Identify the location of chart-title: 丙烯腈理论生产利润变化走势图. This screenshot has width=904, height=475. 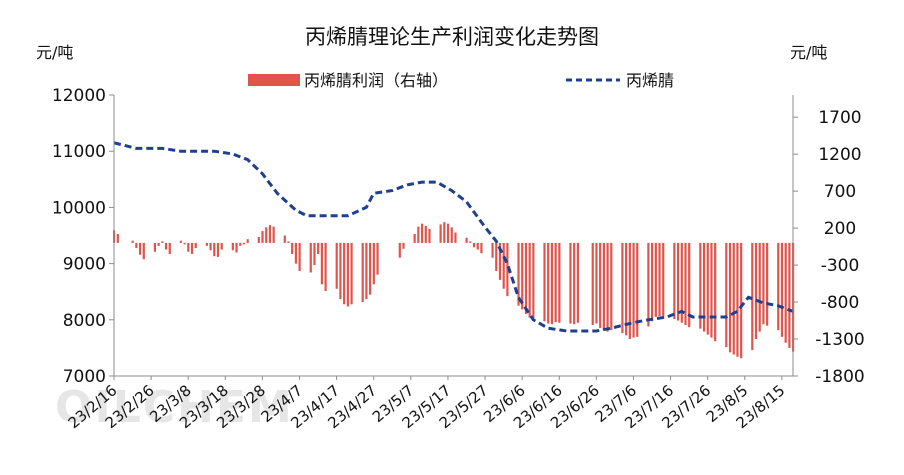
(452, 37).